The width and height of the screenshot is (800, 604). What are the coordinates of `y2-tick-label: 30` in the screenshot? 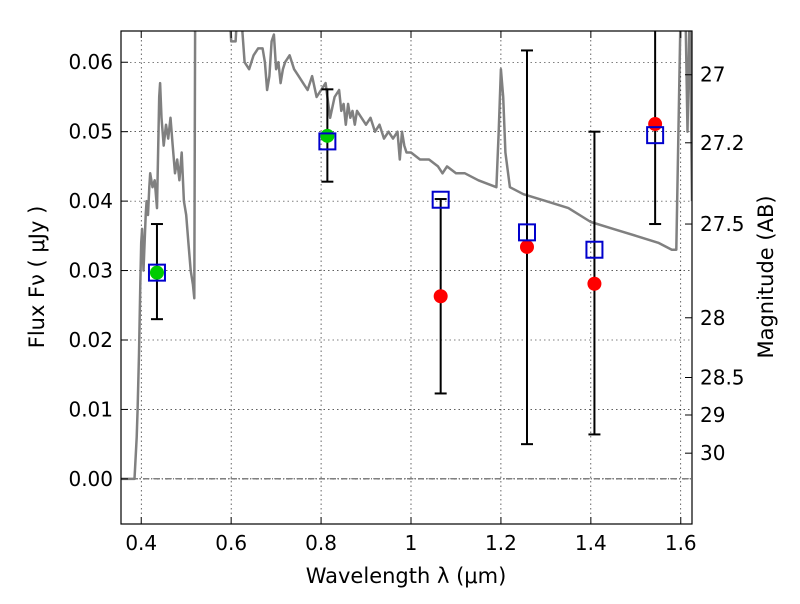 It's located at (712, 453).